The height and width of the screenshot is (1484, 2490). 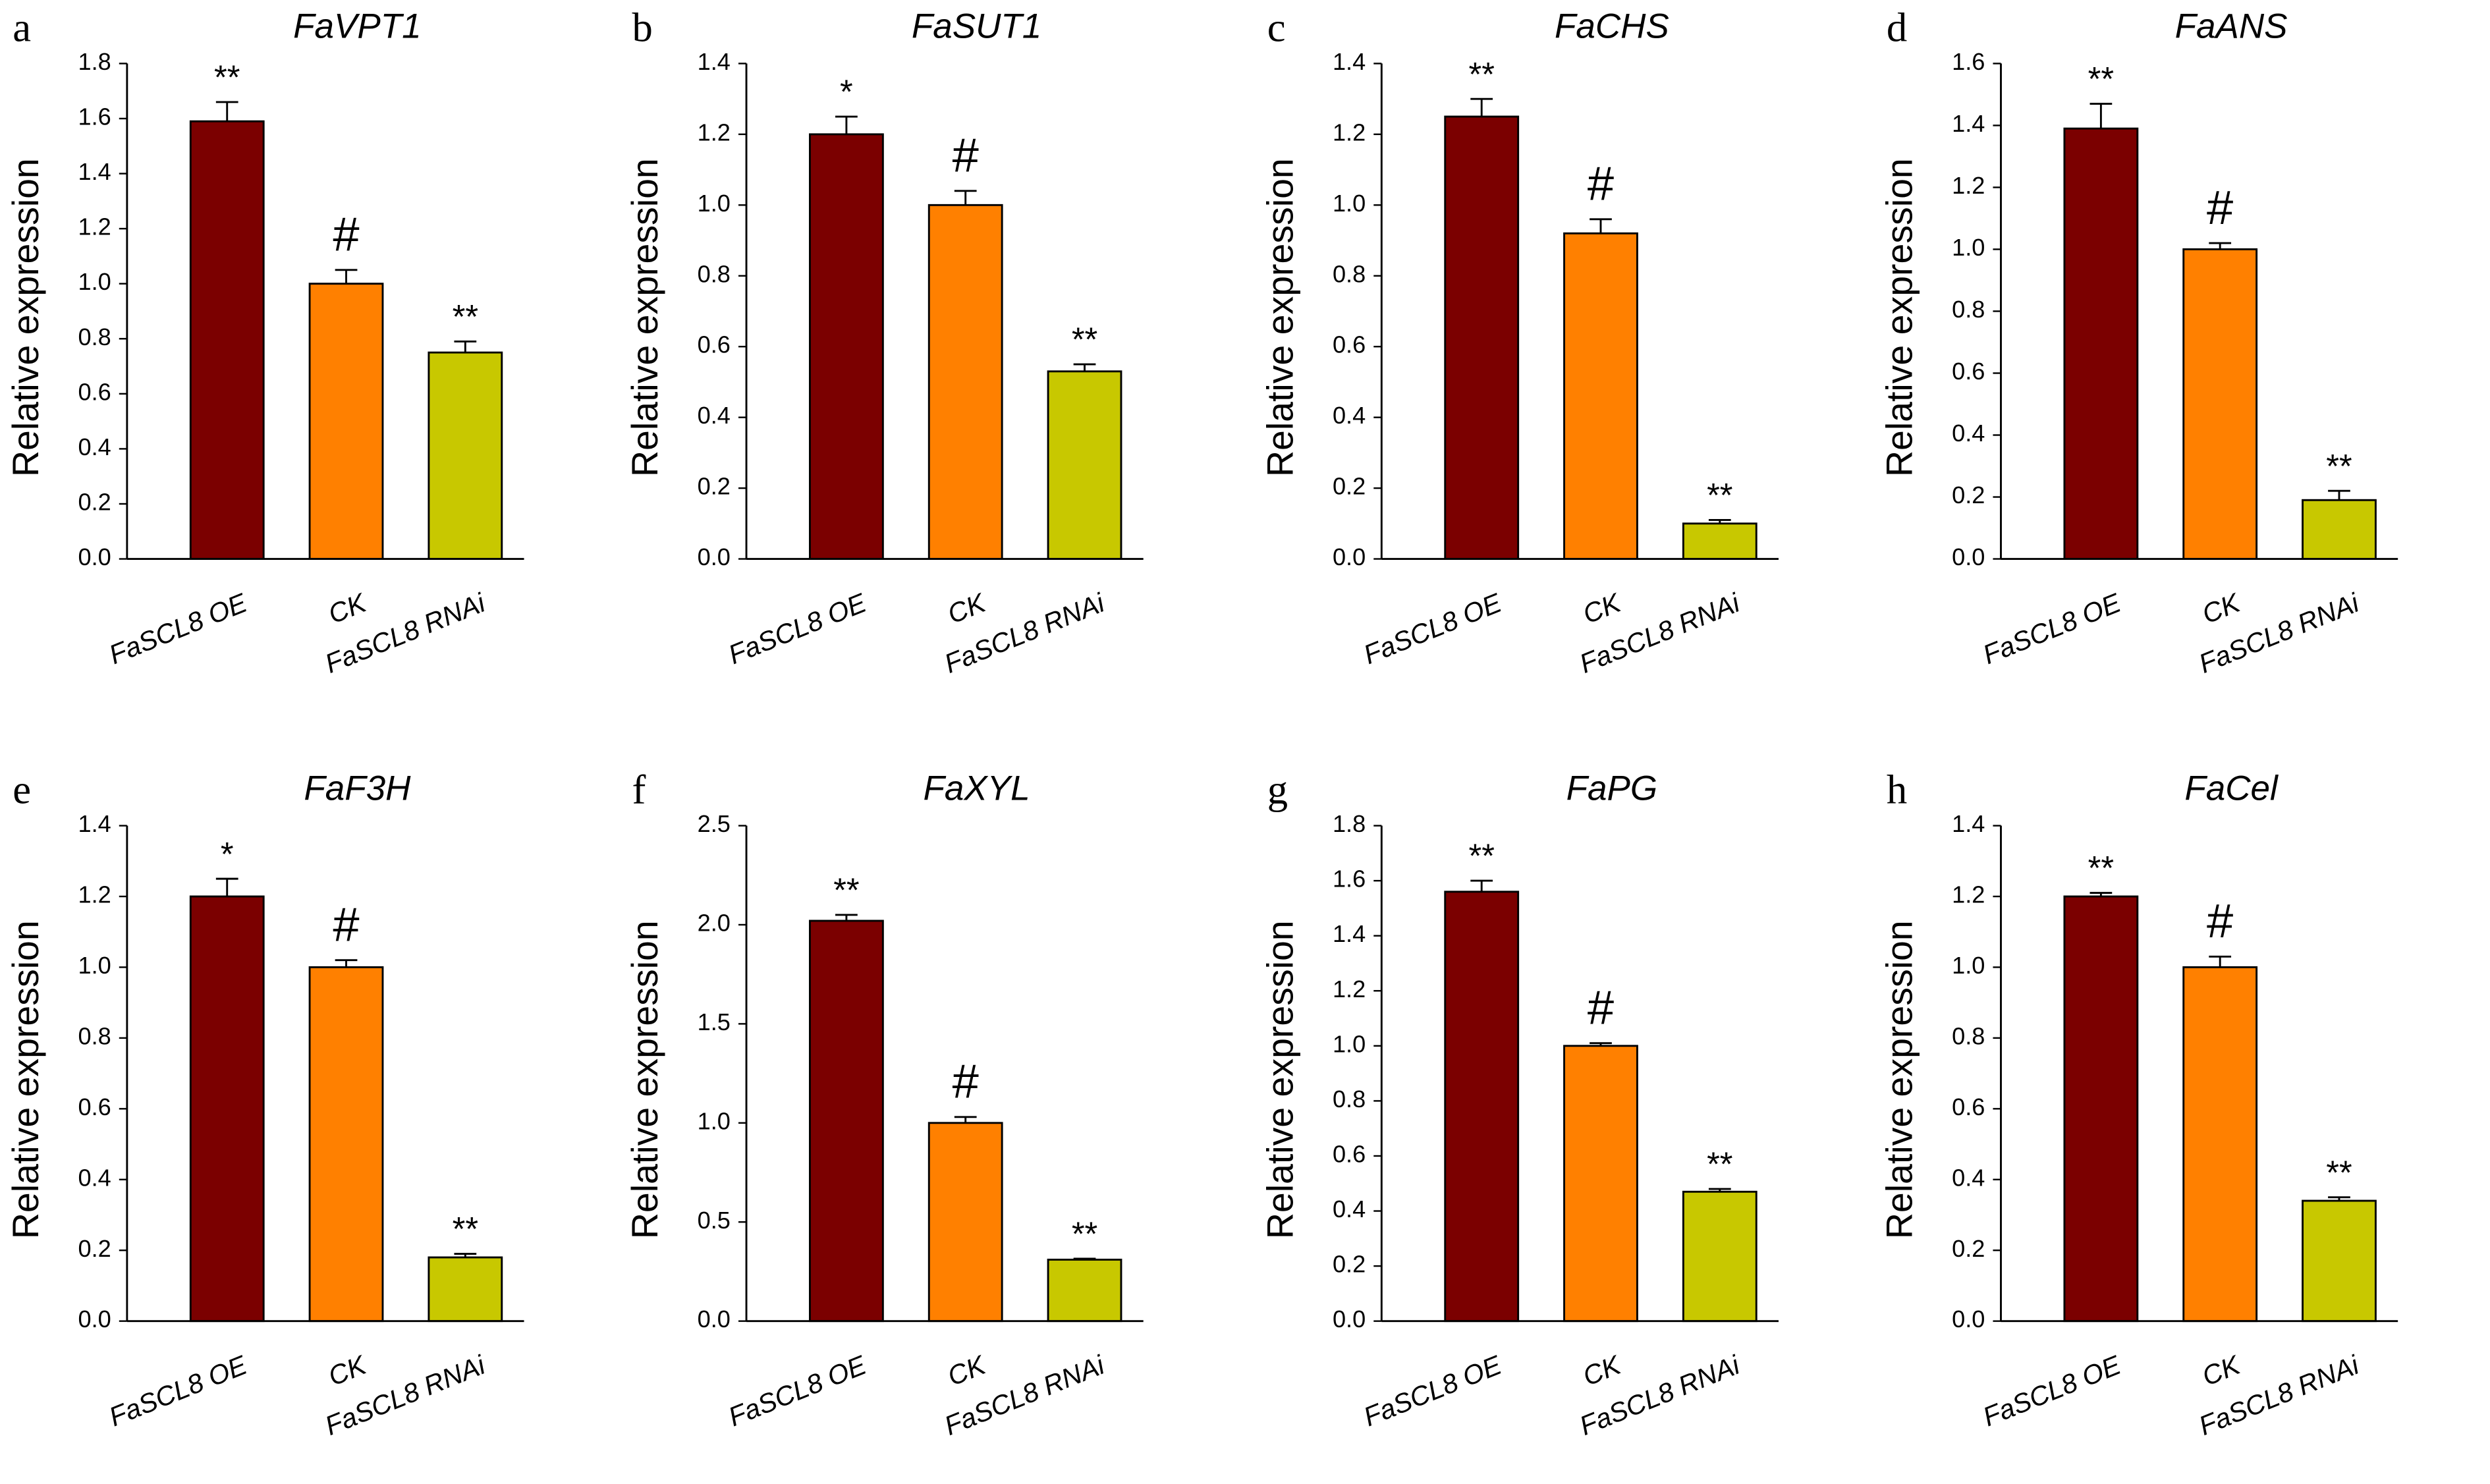 I want to click on chart-title: FaCel, so click(x=2231, y=788).